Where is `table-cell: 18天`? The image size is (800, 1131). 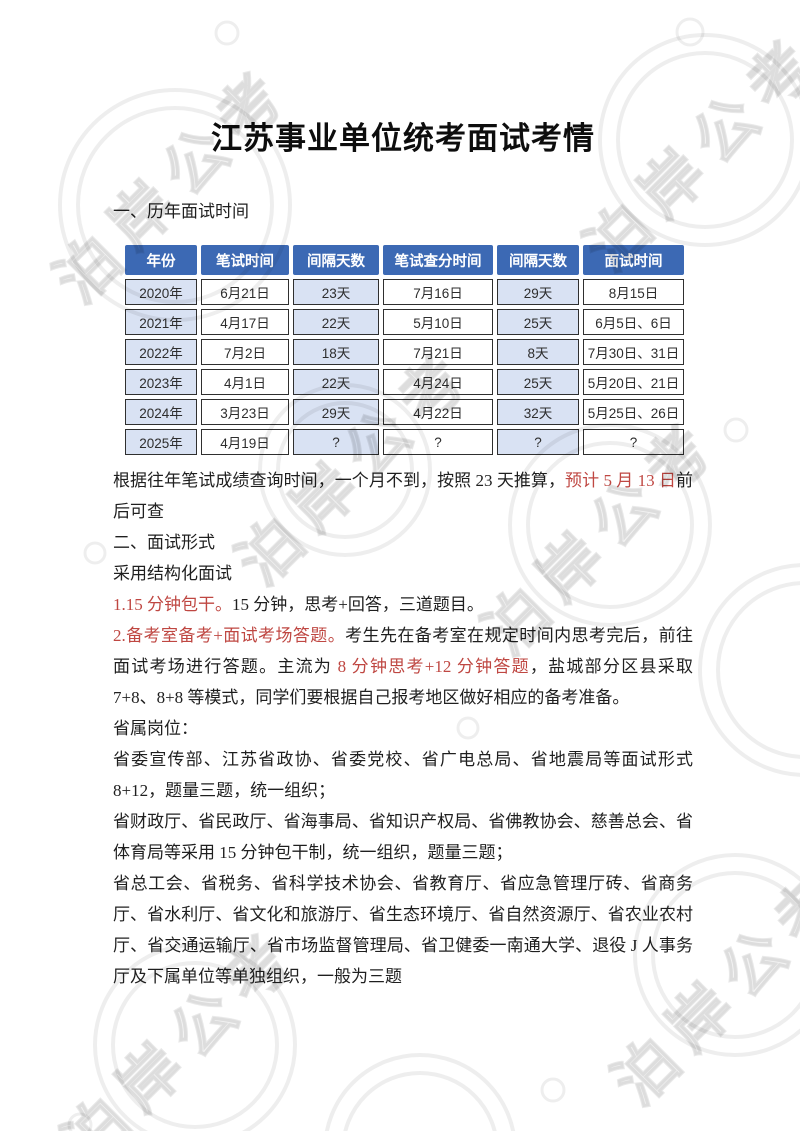
table-cell: 18天 is located at coordinates (336, 352).